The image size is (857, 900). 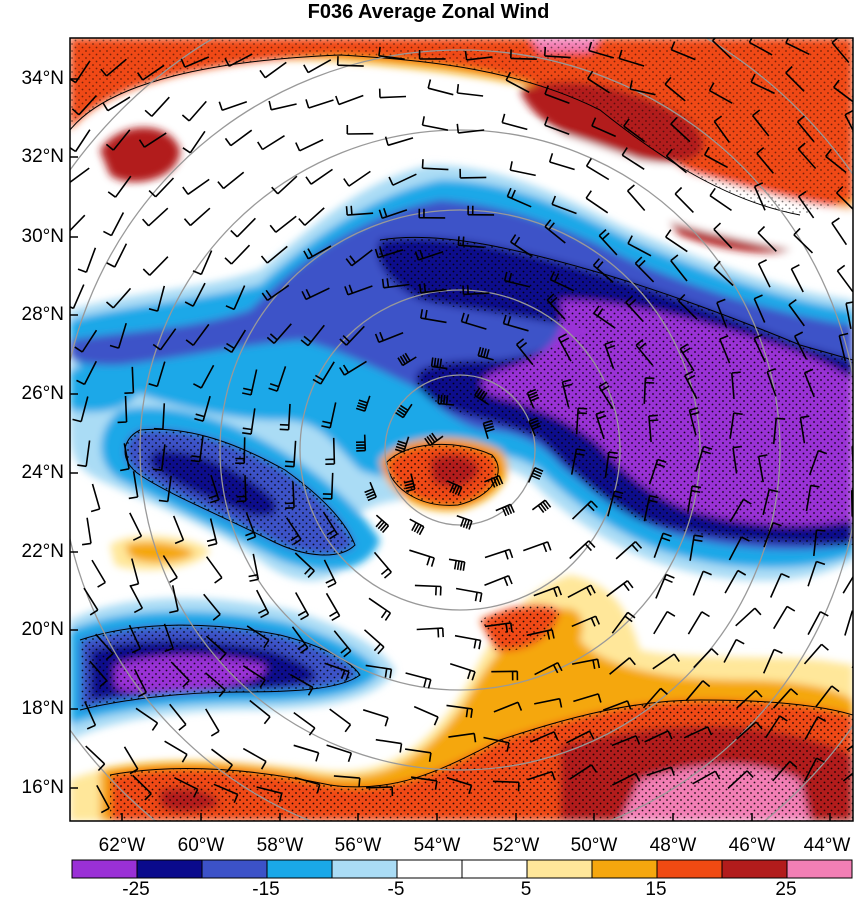 What do you see at coordinates (689, 869) in the screenshot?
I see `colorbar-swatch` at bounding box center [689, 869].